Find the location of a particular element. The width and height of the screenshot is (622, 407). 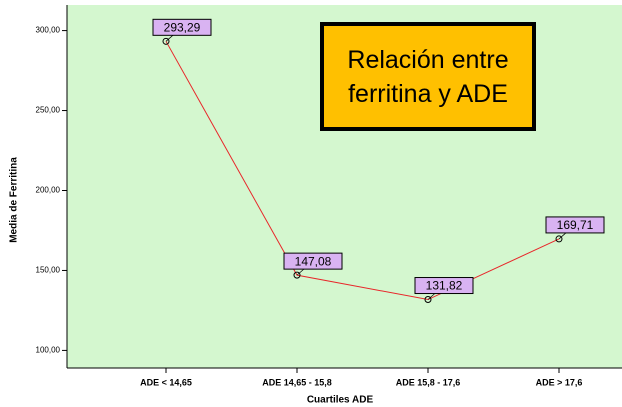

y-tick-label: 200,00 is located at coordinates (48, 190).